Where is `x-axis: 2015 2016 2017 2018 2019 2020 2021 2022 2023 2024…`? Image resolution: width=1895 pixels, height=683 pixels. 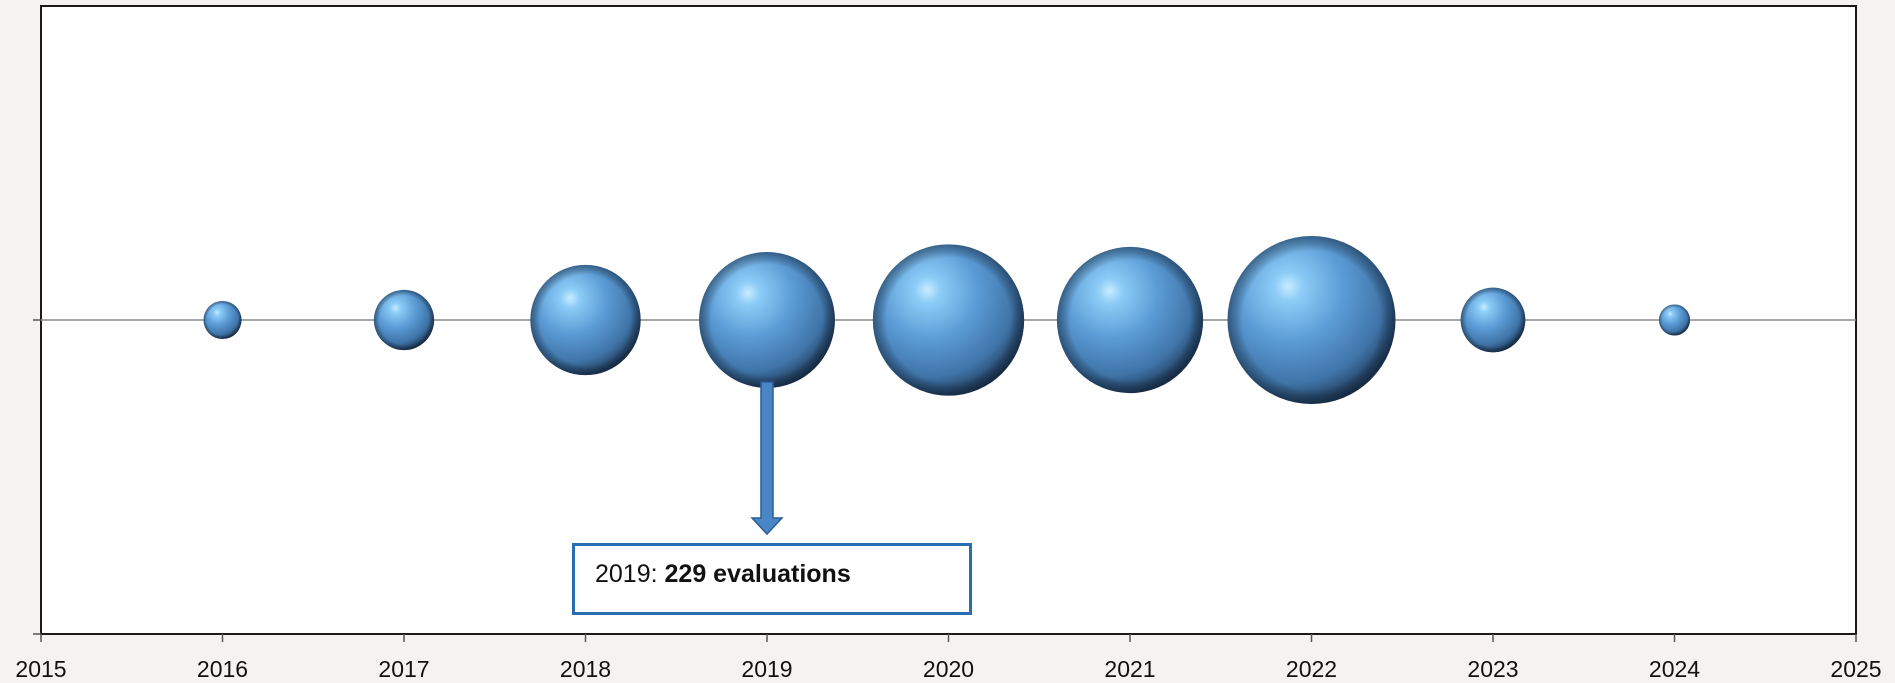 x-axis: 2015 2016 2017 2018 2019 2020 2021 2022 2023 2024… is located at coordinates (948, 658).